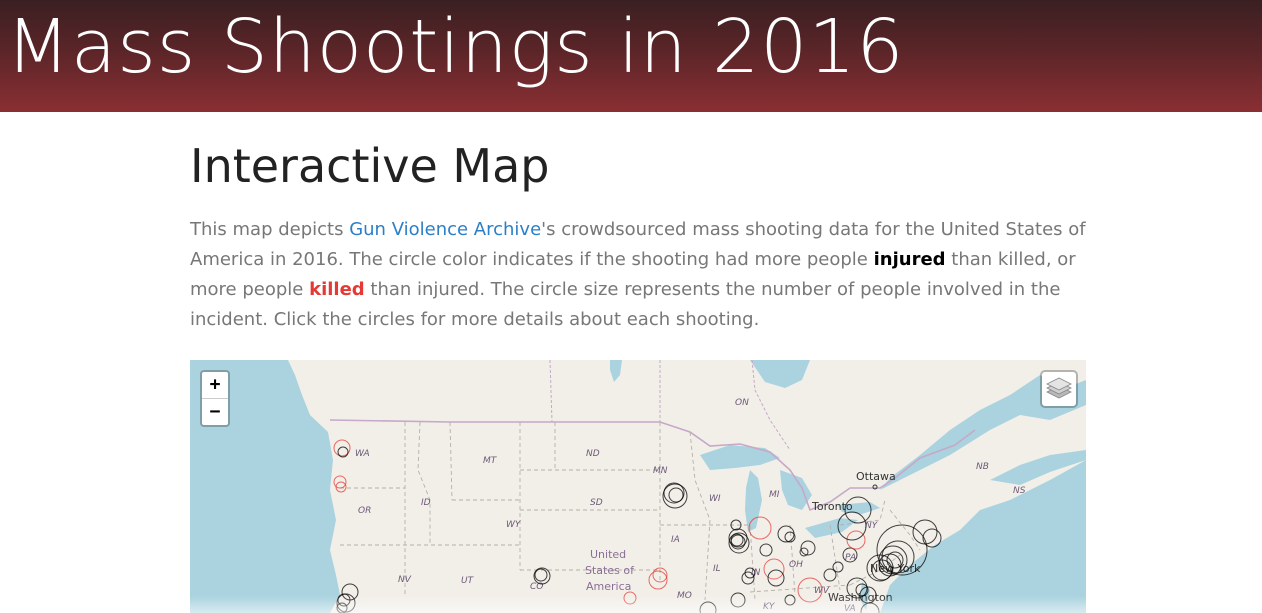 This screenshot has width=1262, height=613. I want to click on label-wy: WY, so click(514, 525).